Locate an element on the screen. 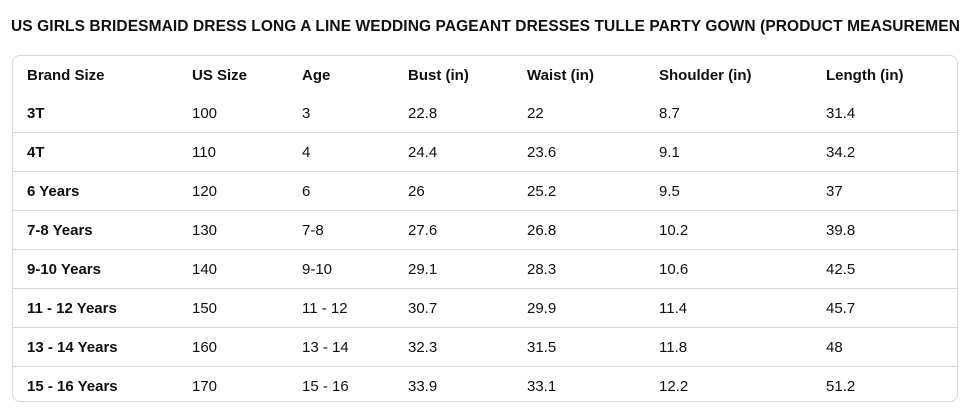  row-label: 13 - 14 Years is located at coordinates (95, 347).